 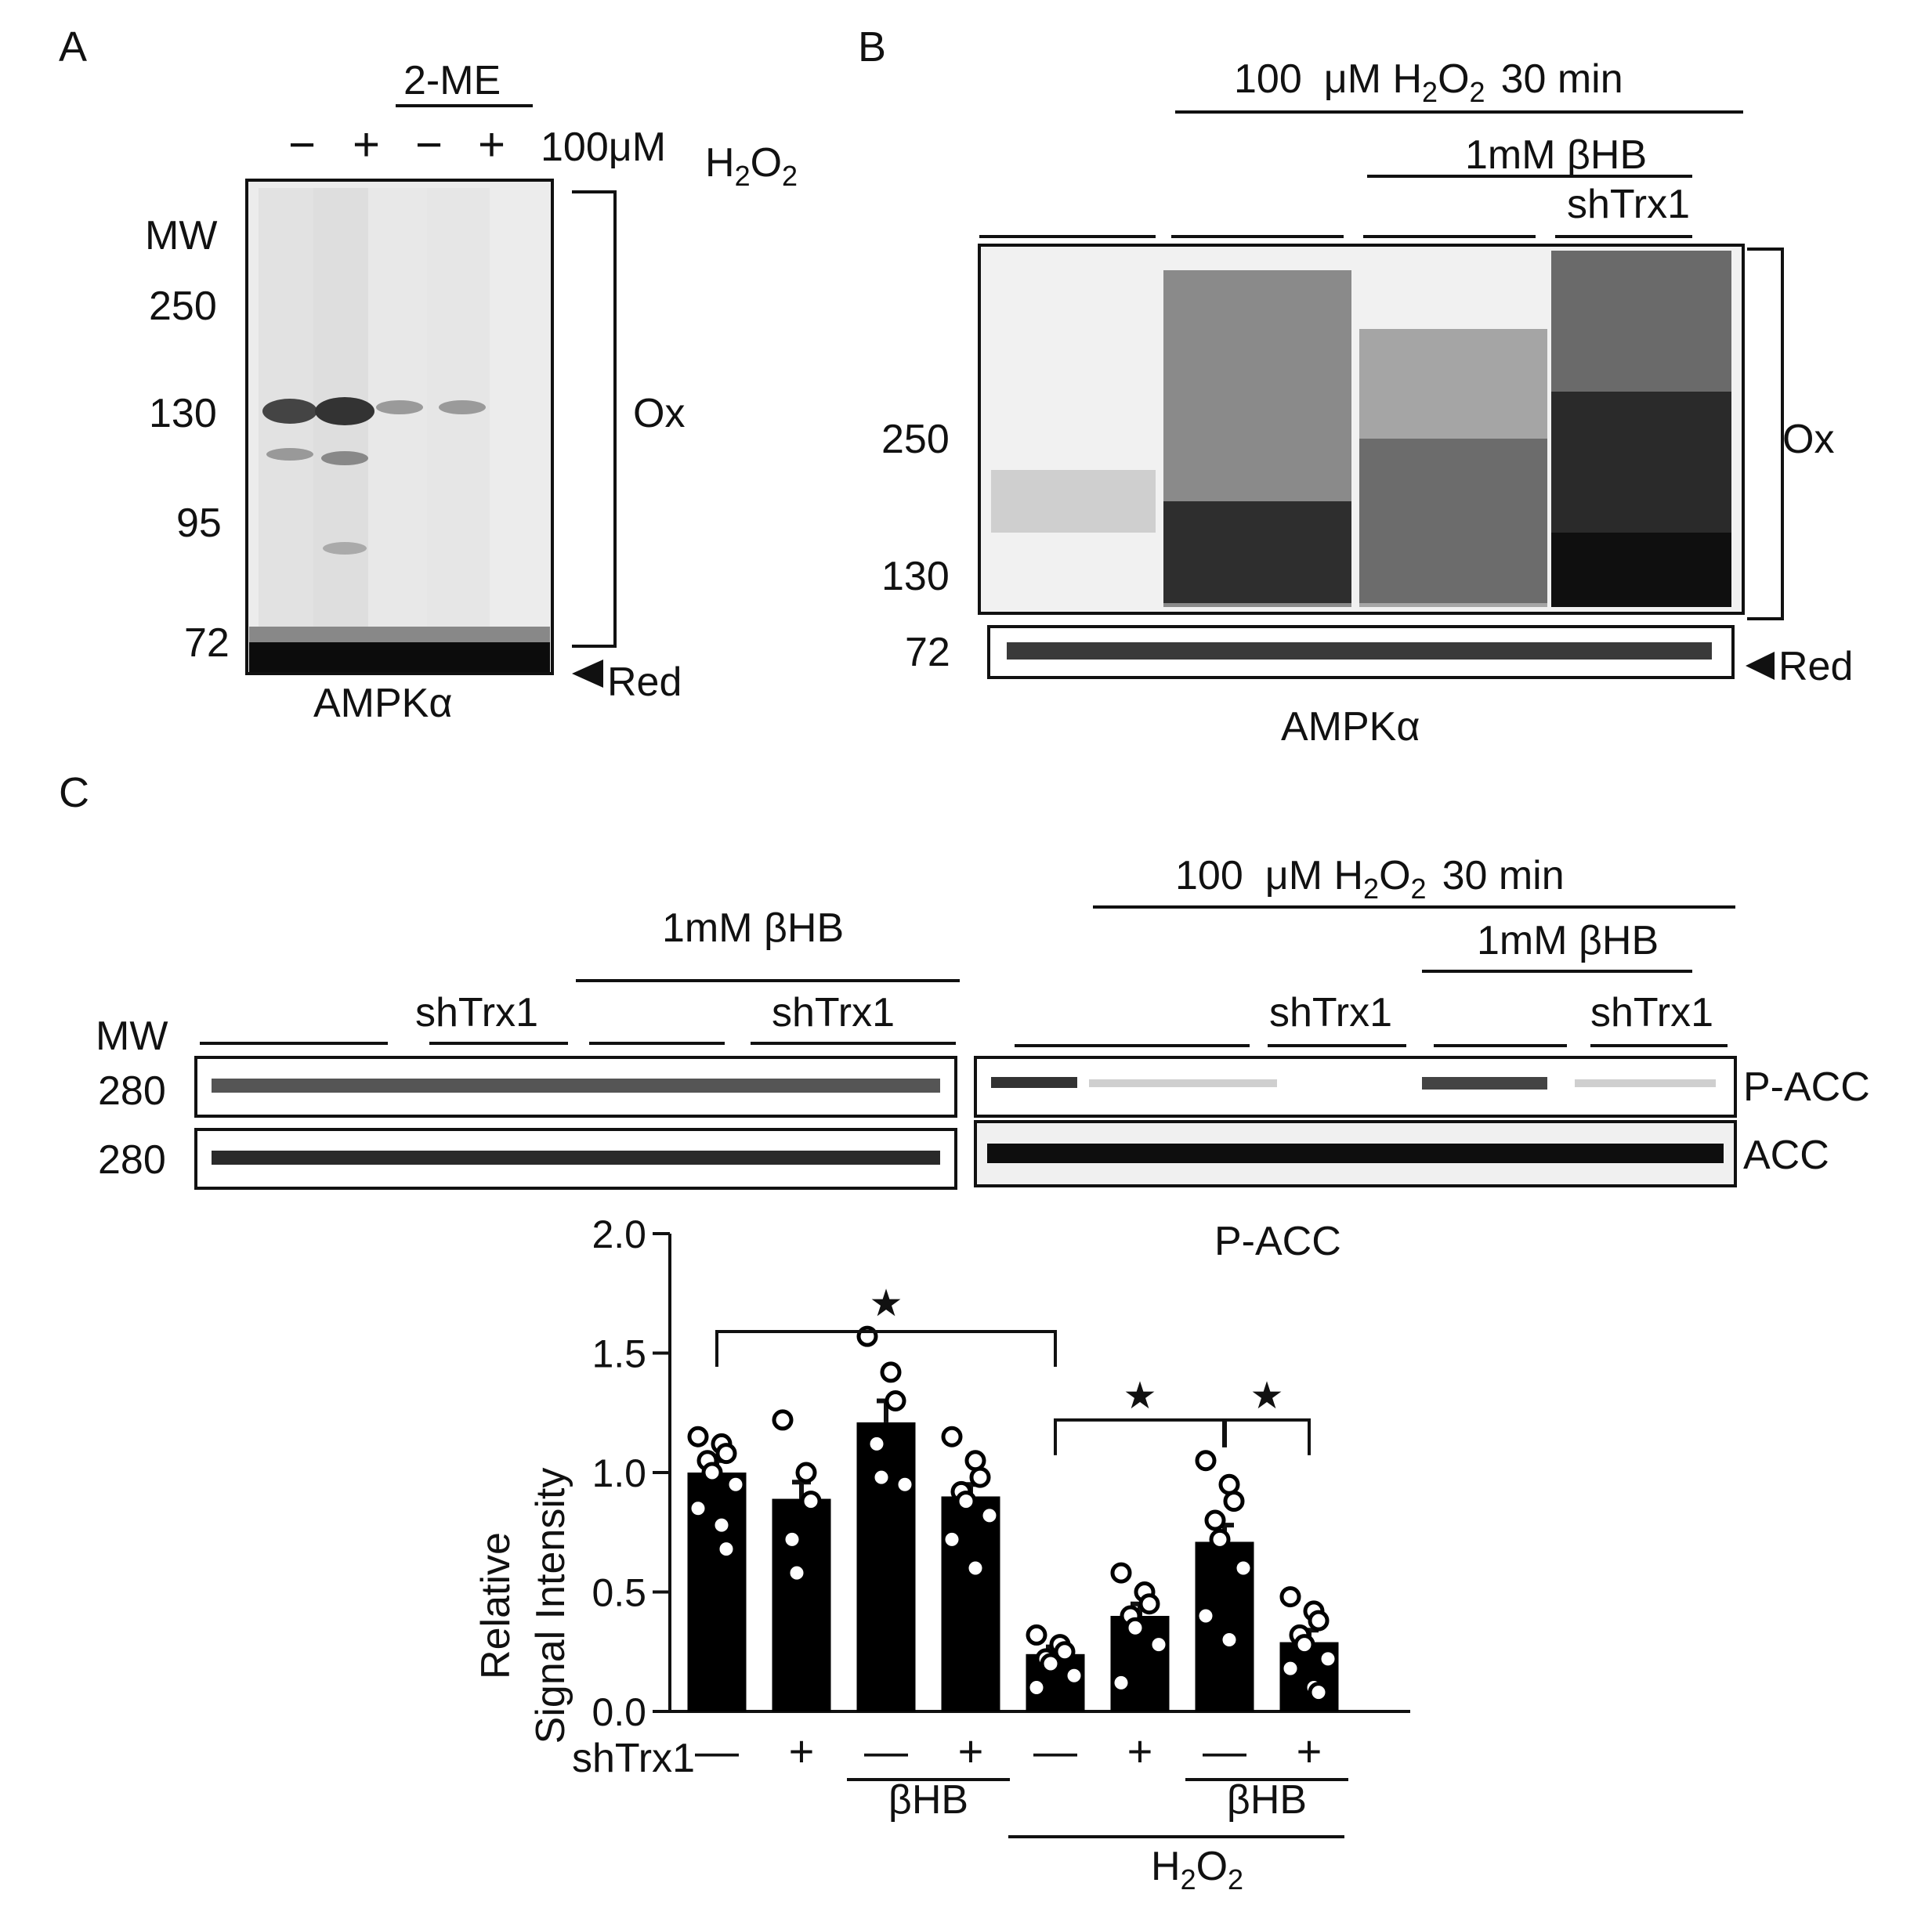 I want to click on y-axis-label: Relative Signal Intensity, so click(x=523, y=1606).